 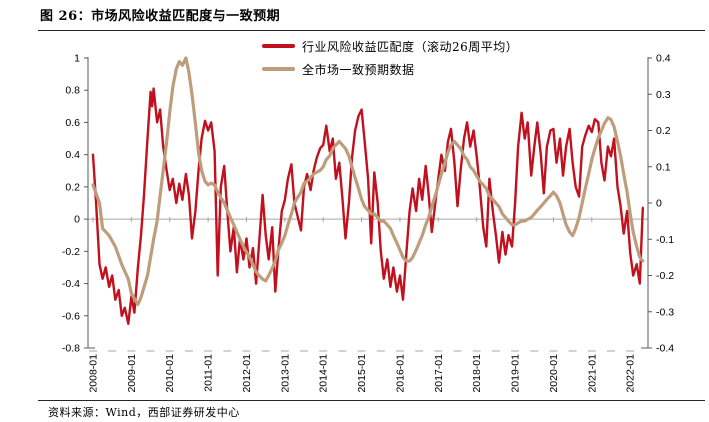 I want to click on x-axis-tick-label: 2011-01, so click(x=209, y=373).